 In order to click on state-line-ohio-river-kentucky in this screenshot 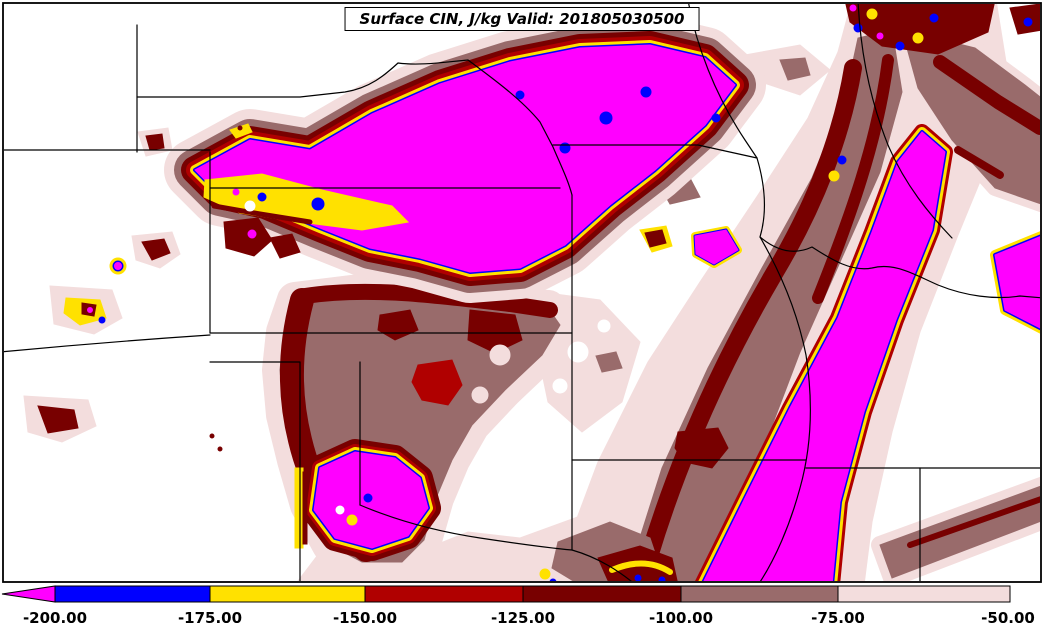, I will do `click(899, 267)`.